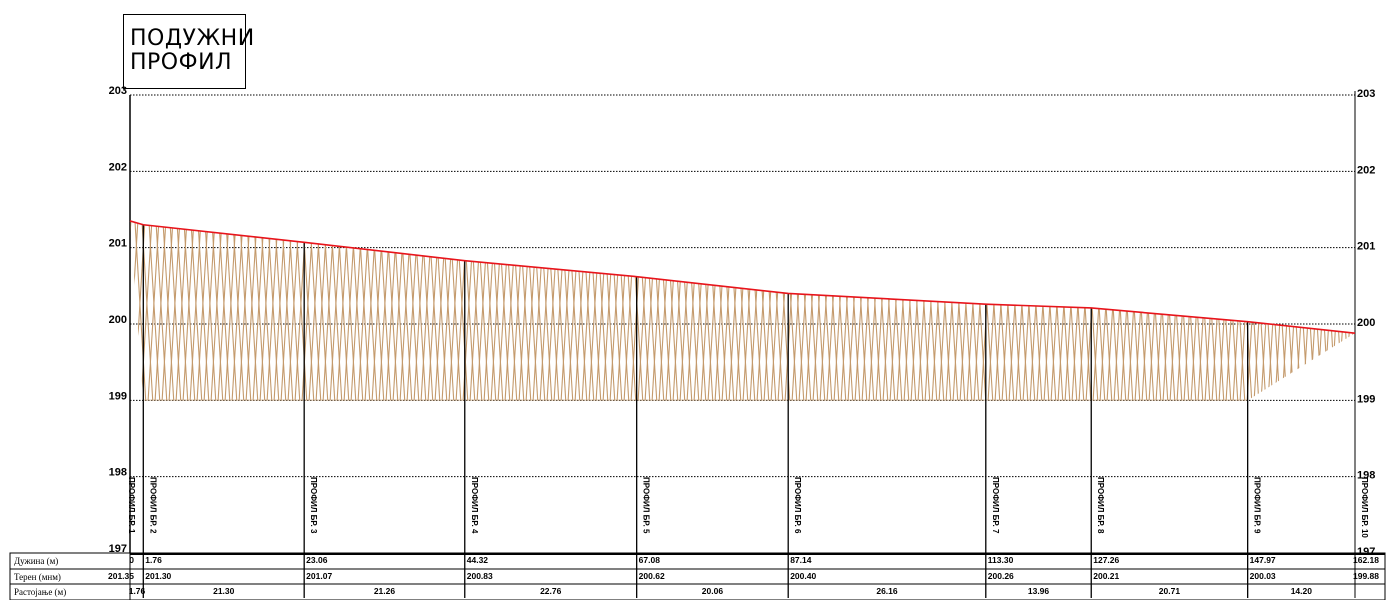 This screenshot has width=1386, height=600. What do you see at coordinates (551, 591) in the screenshot?
I see `table-cell: 22.76` at bounding box center [551, 591].